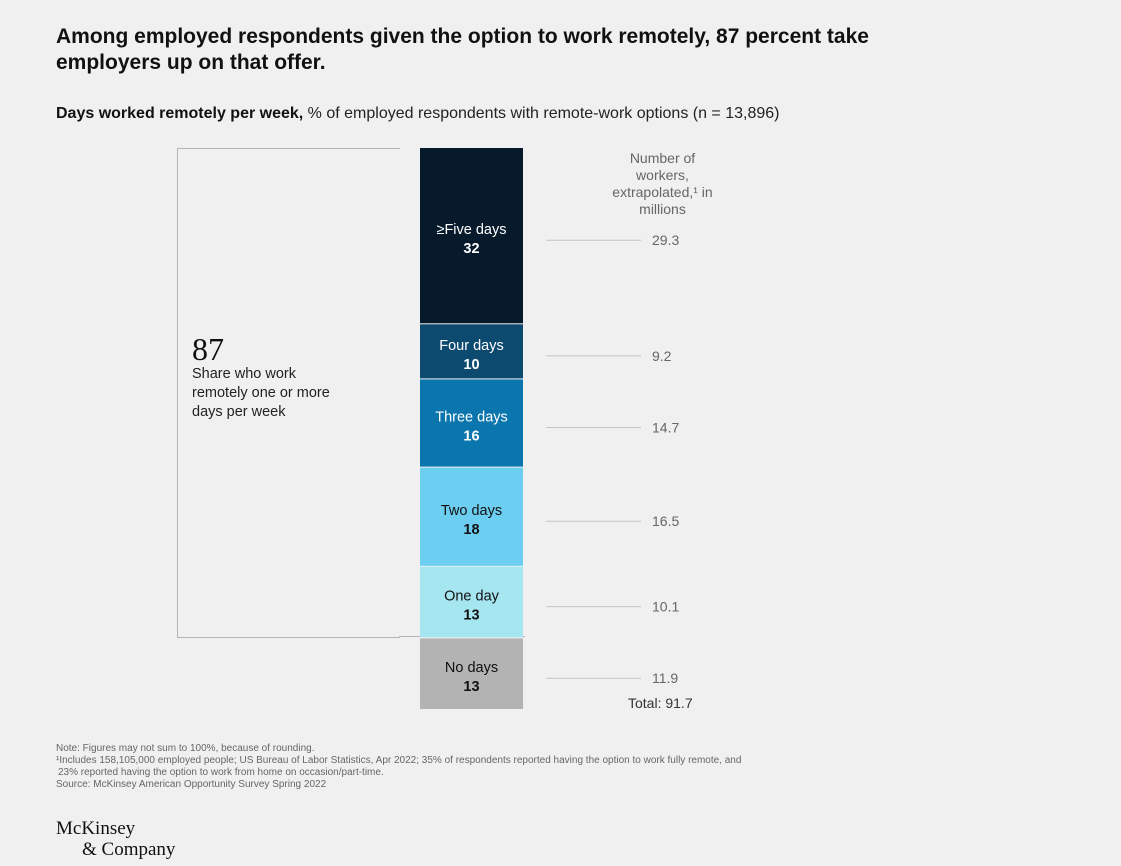 This screenshot has height=866, width=1121. I want to click on bar-segment-five-plus-five-days, so click(471, 236).